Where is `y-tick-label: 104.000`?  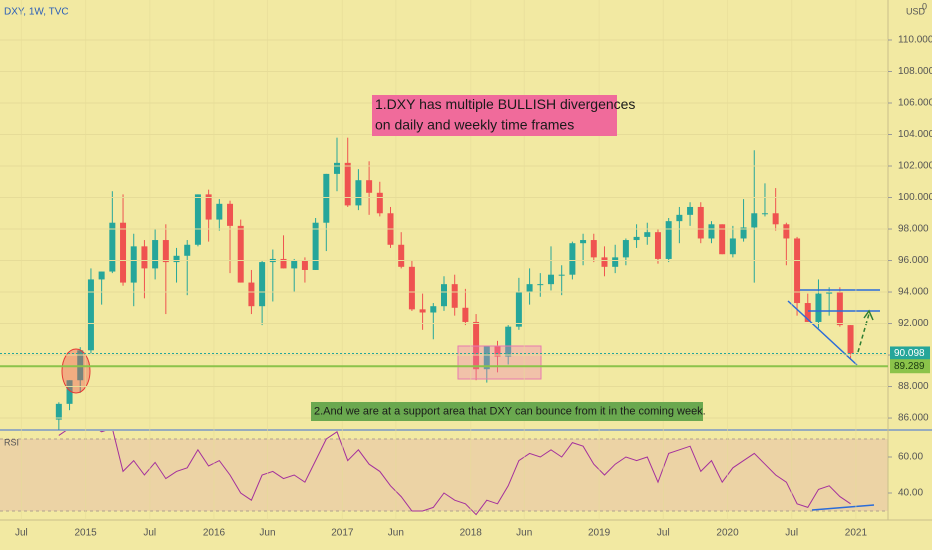 y-tick-label: 104.000 is located at coordinates (915, 134).